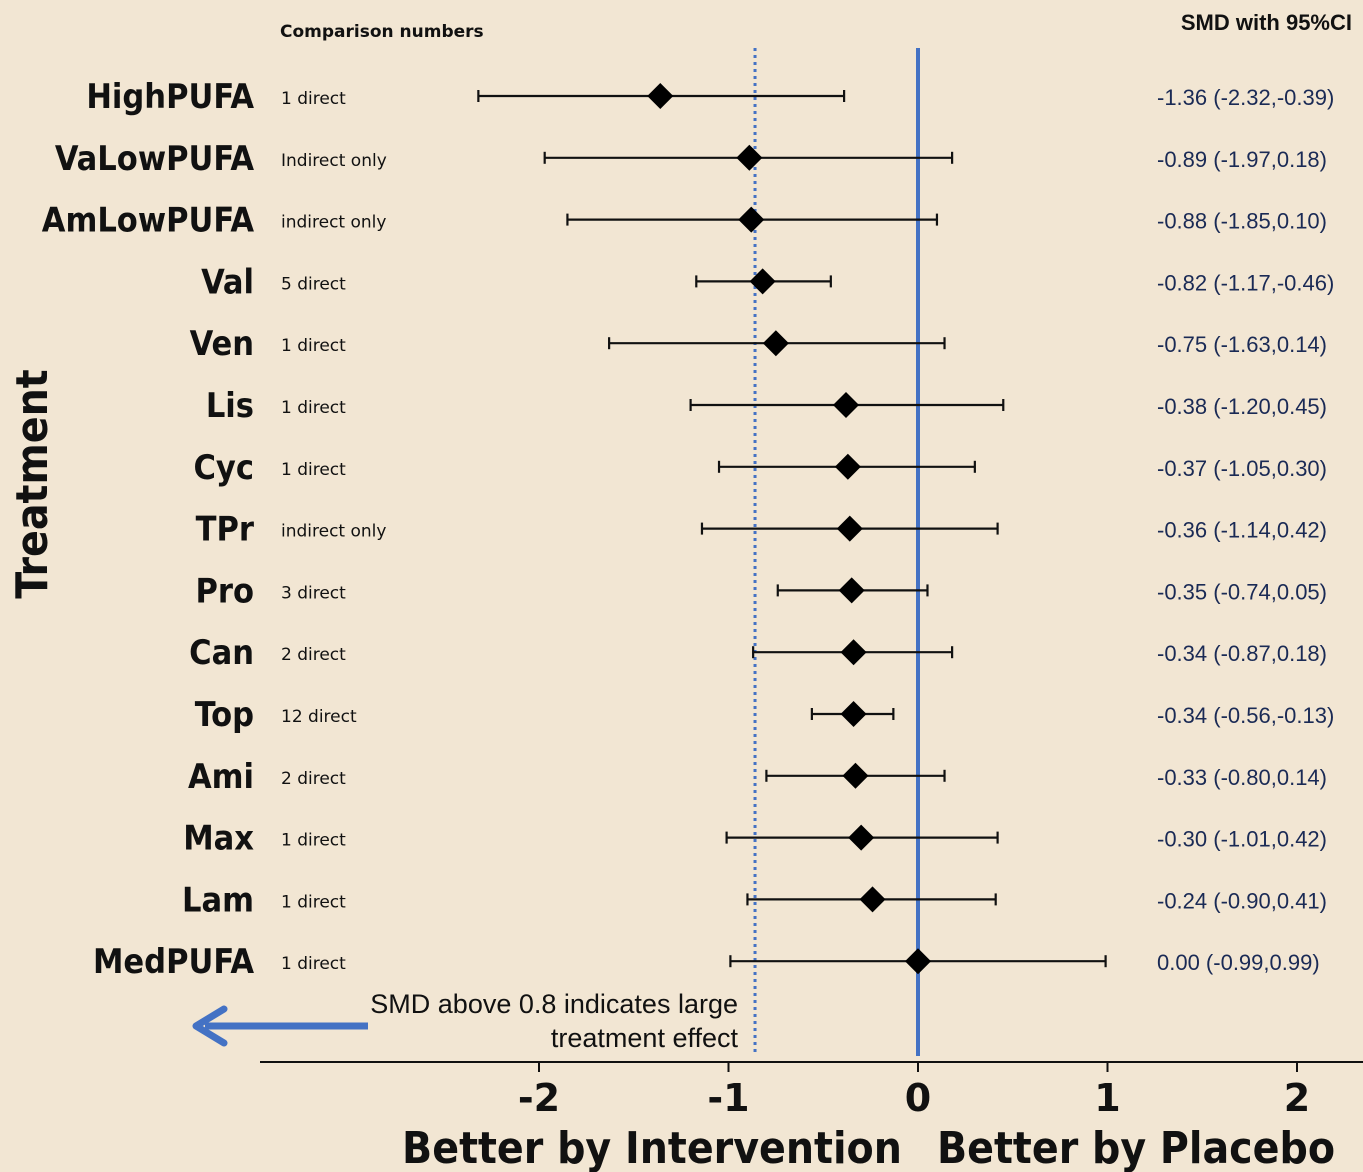 The width and height of the screenshot is (1363, 1172). Describe the element at coordinates (224, 715) in the screenshot. I see `treatment-label: Top` at that location.